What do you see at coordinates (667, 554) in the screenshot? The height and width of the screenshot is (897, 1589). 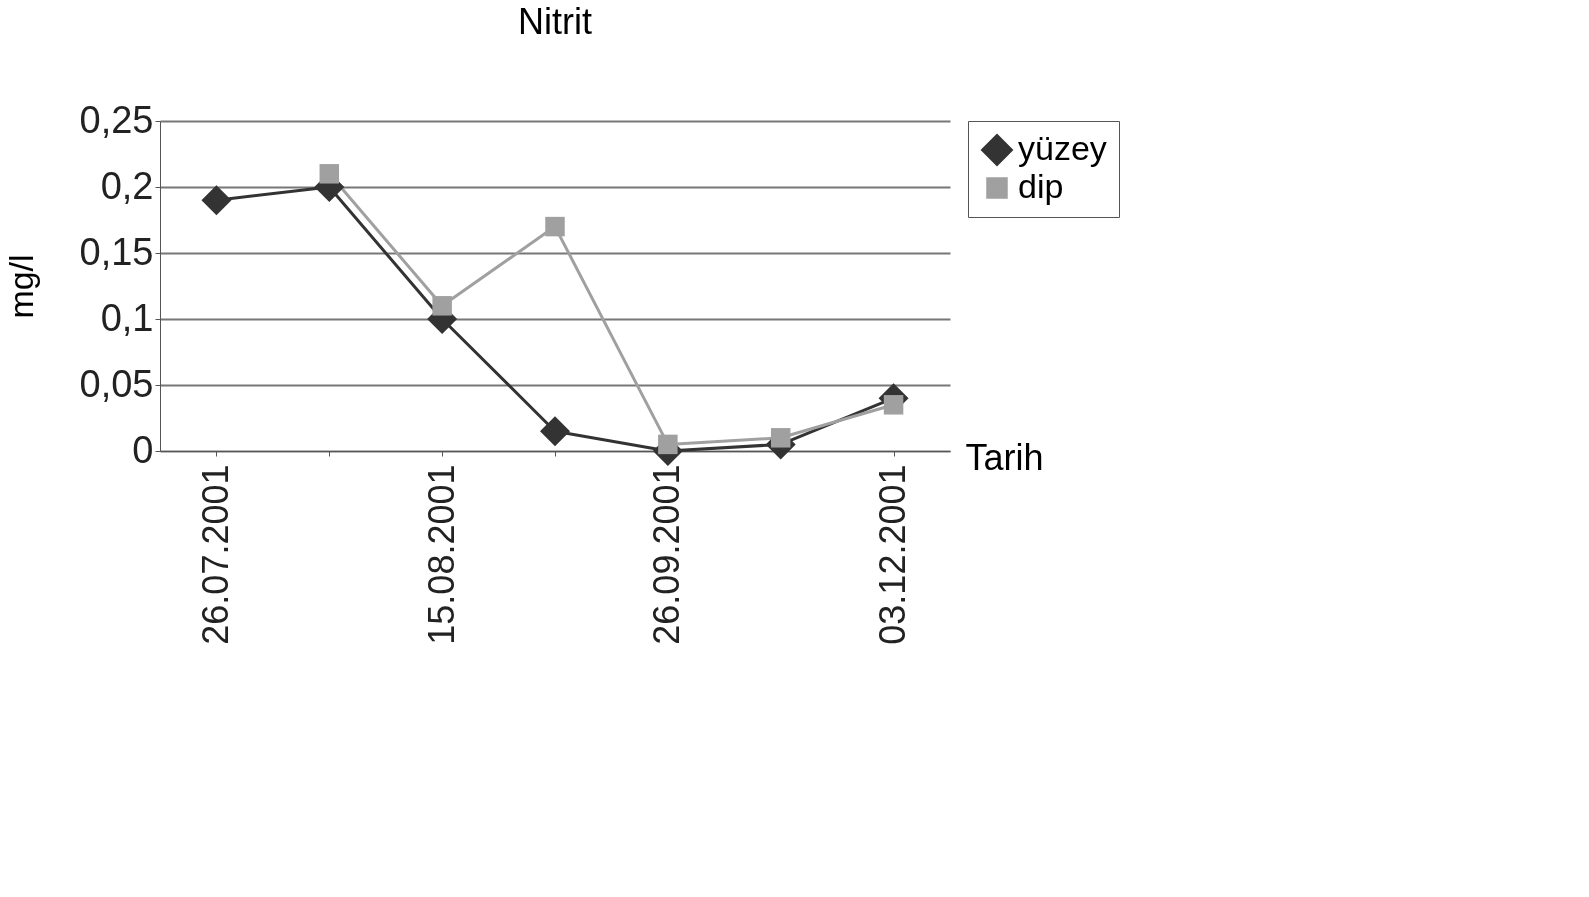 I see `x-tick-label: 26.09.2001` at bounding box center [667, 554].